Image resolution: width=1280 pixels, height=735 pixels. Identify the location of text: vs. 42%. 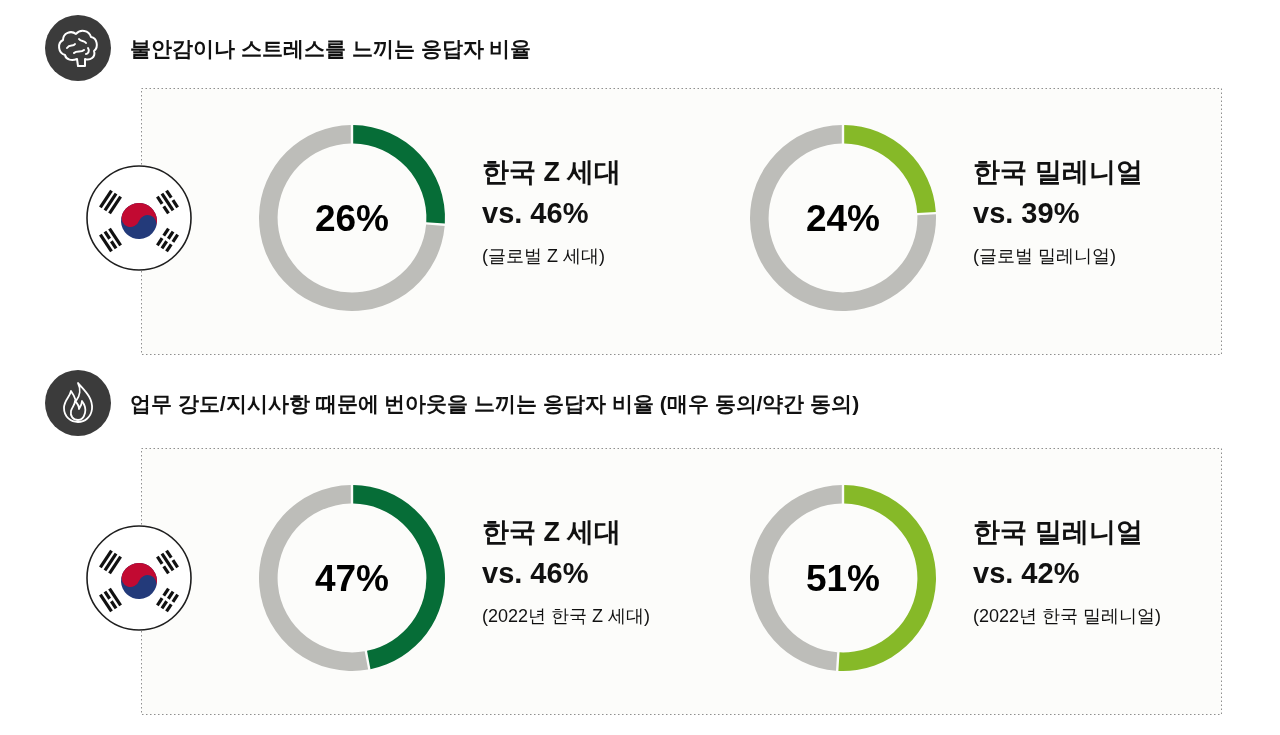
(1026, 573).